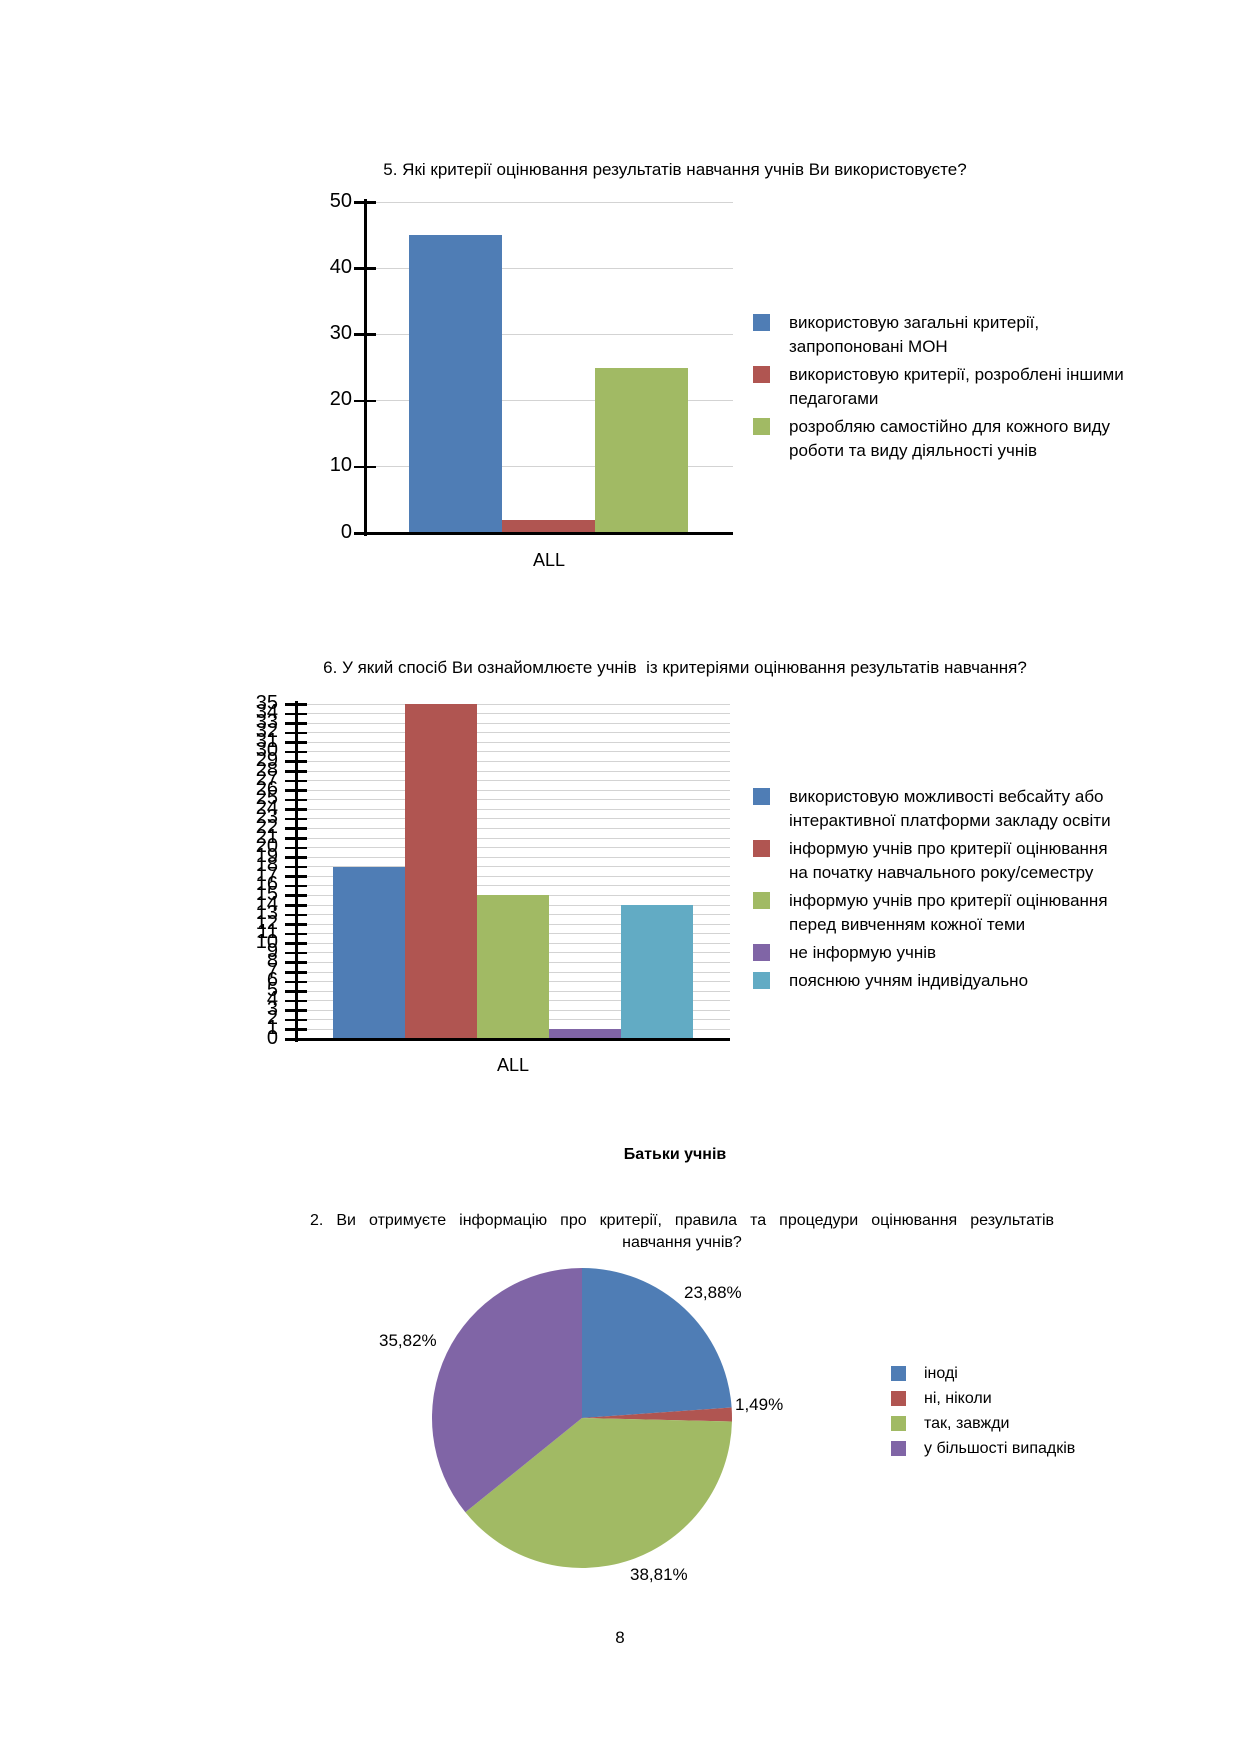 The image size is (1240, 1754). What do you see at coordinates (266, 779) in the screenshot?
I see `y-axis-tick-label: 27` at bounding box center [266, 779].